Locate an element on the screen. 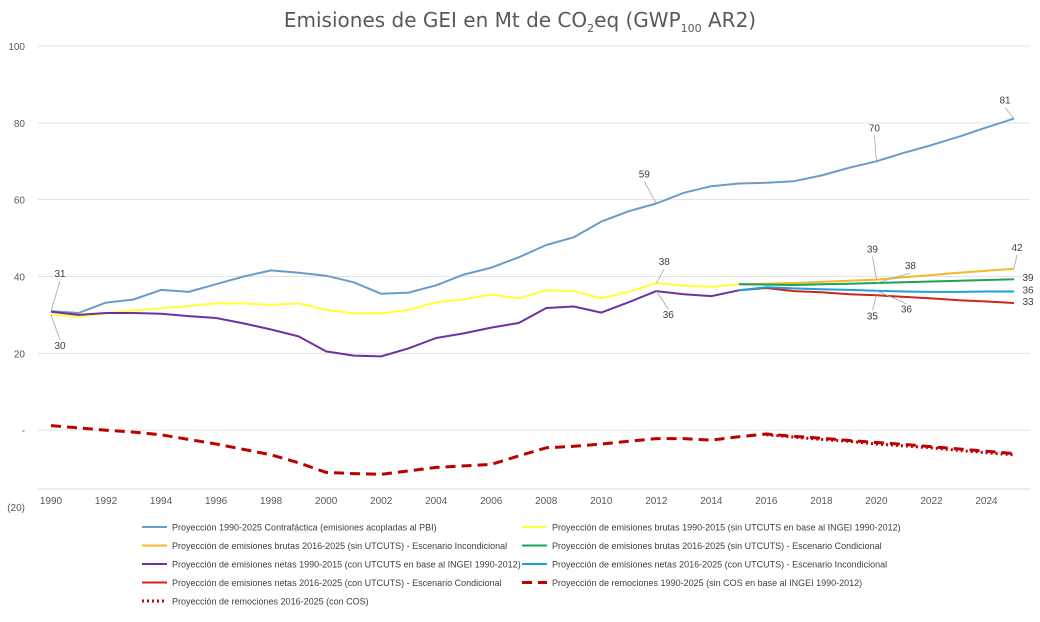 The image size is (1040, 622). chart-title-subscript: 100 is located at coordinates (691, 28).